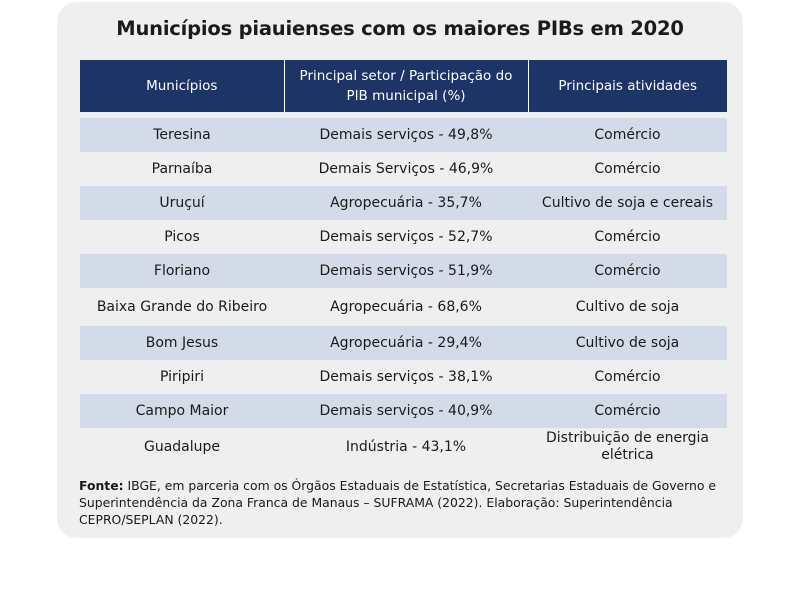  I want to click on cell-municipio: Baixa Grande do Ribeiro, so click(182, 306).